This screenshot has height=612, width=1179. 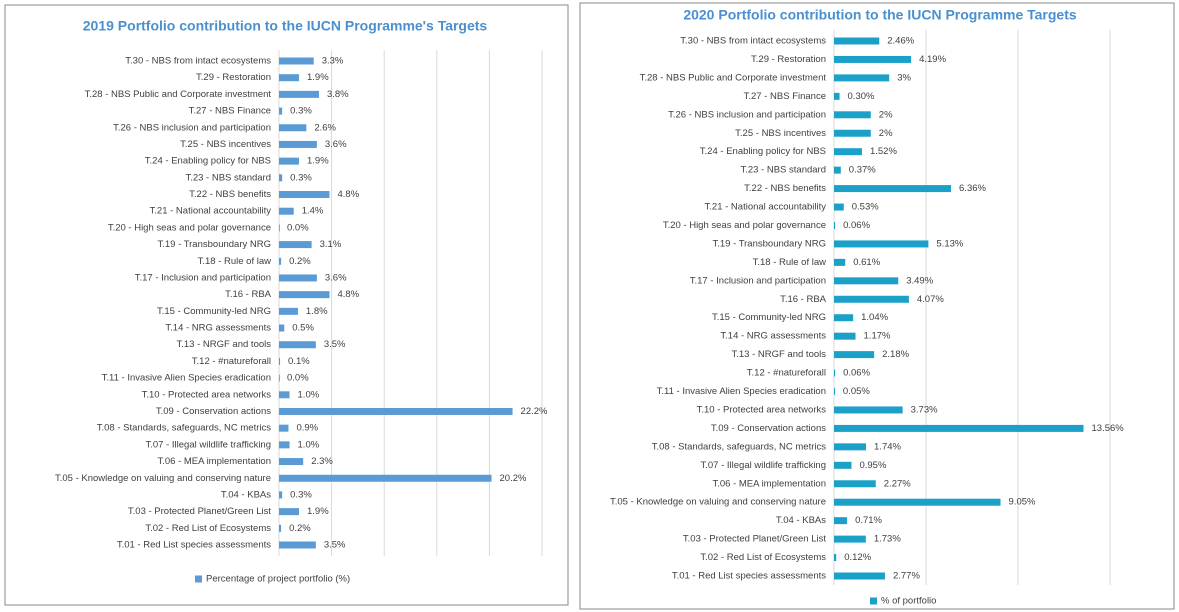 I want to click on legend-label: % of portfolio, so click(x=908, y=601).